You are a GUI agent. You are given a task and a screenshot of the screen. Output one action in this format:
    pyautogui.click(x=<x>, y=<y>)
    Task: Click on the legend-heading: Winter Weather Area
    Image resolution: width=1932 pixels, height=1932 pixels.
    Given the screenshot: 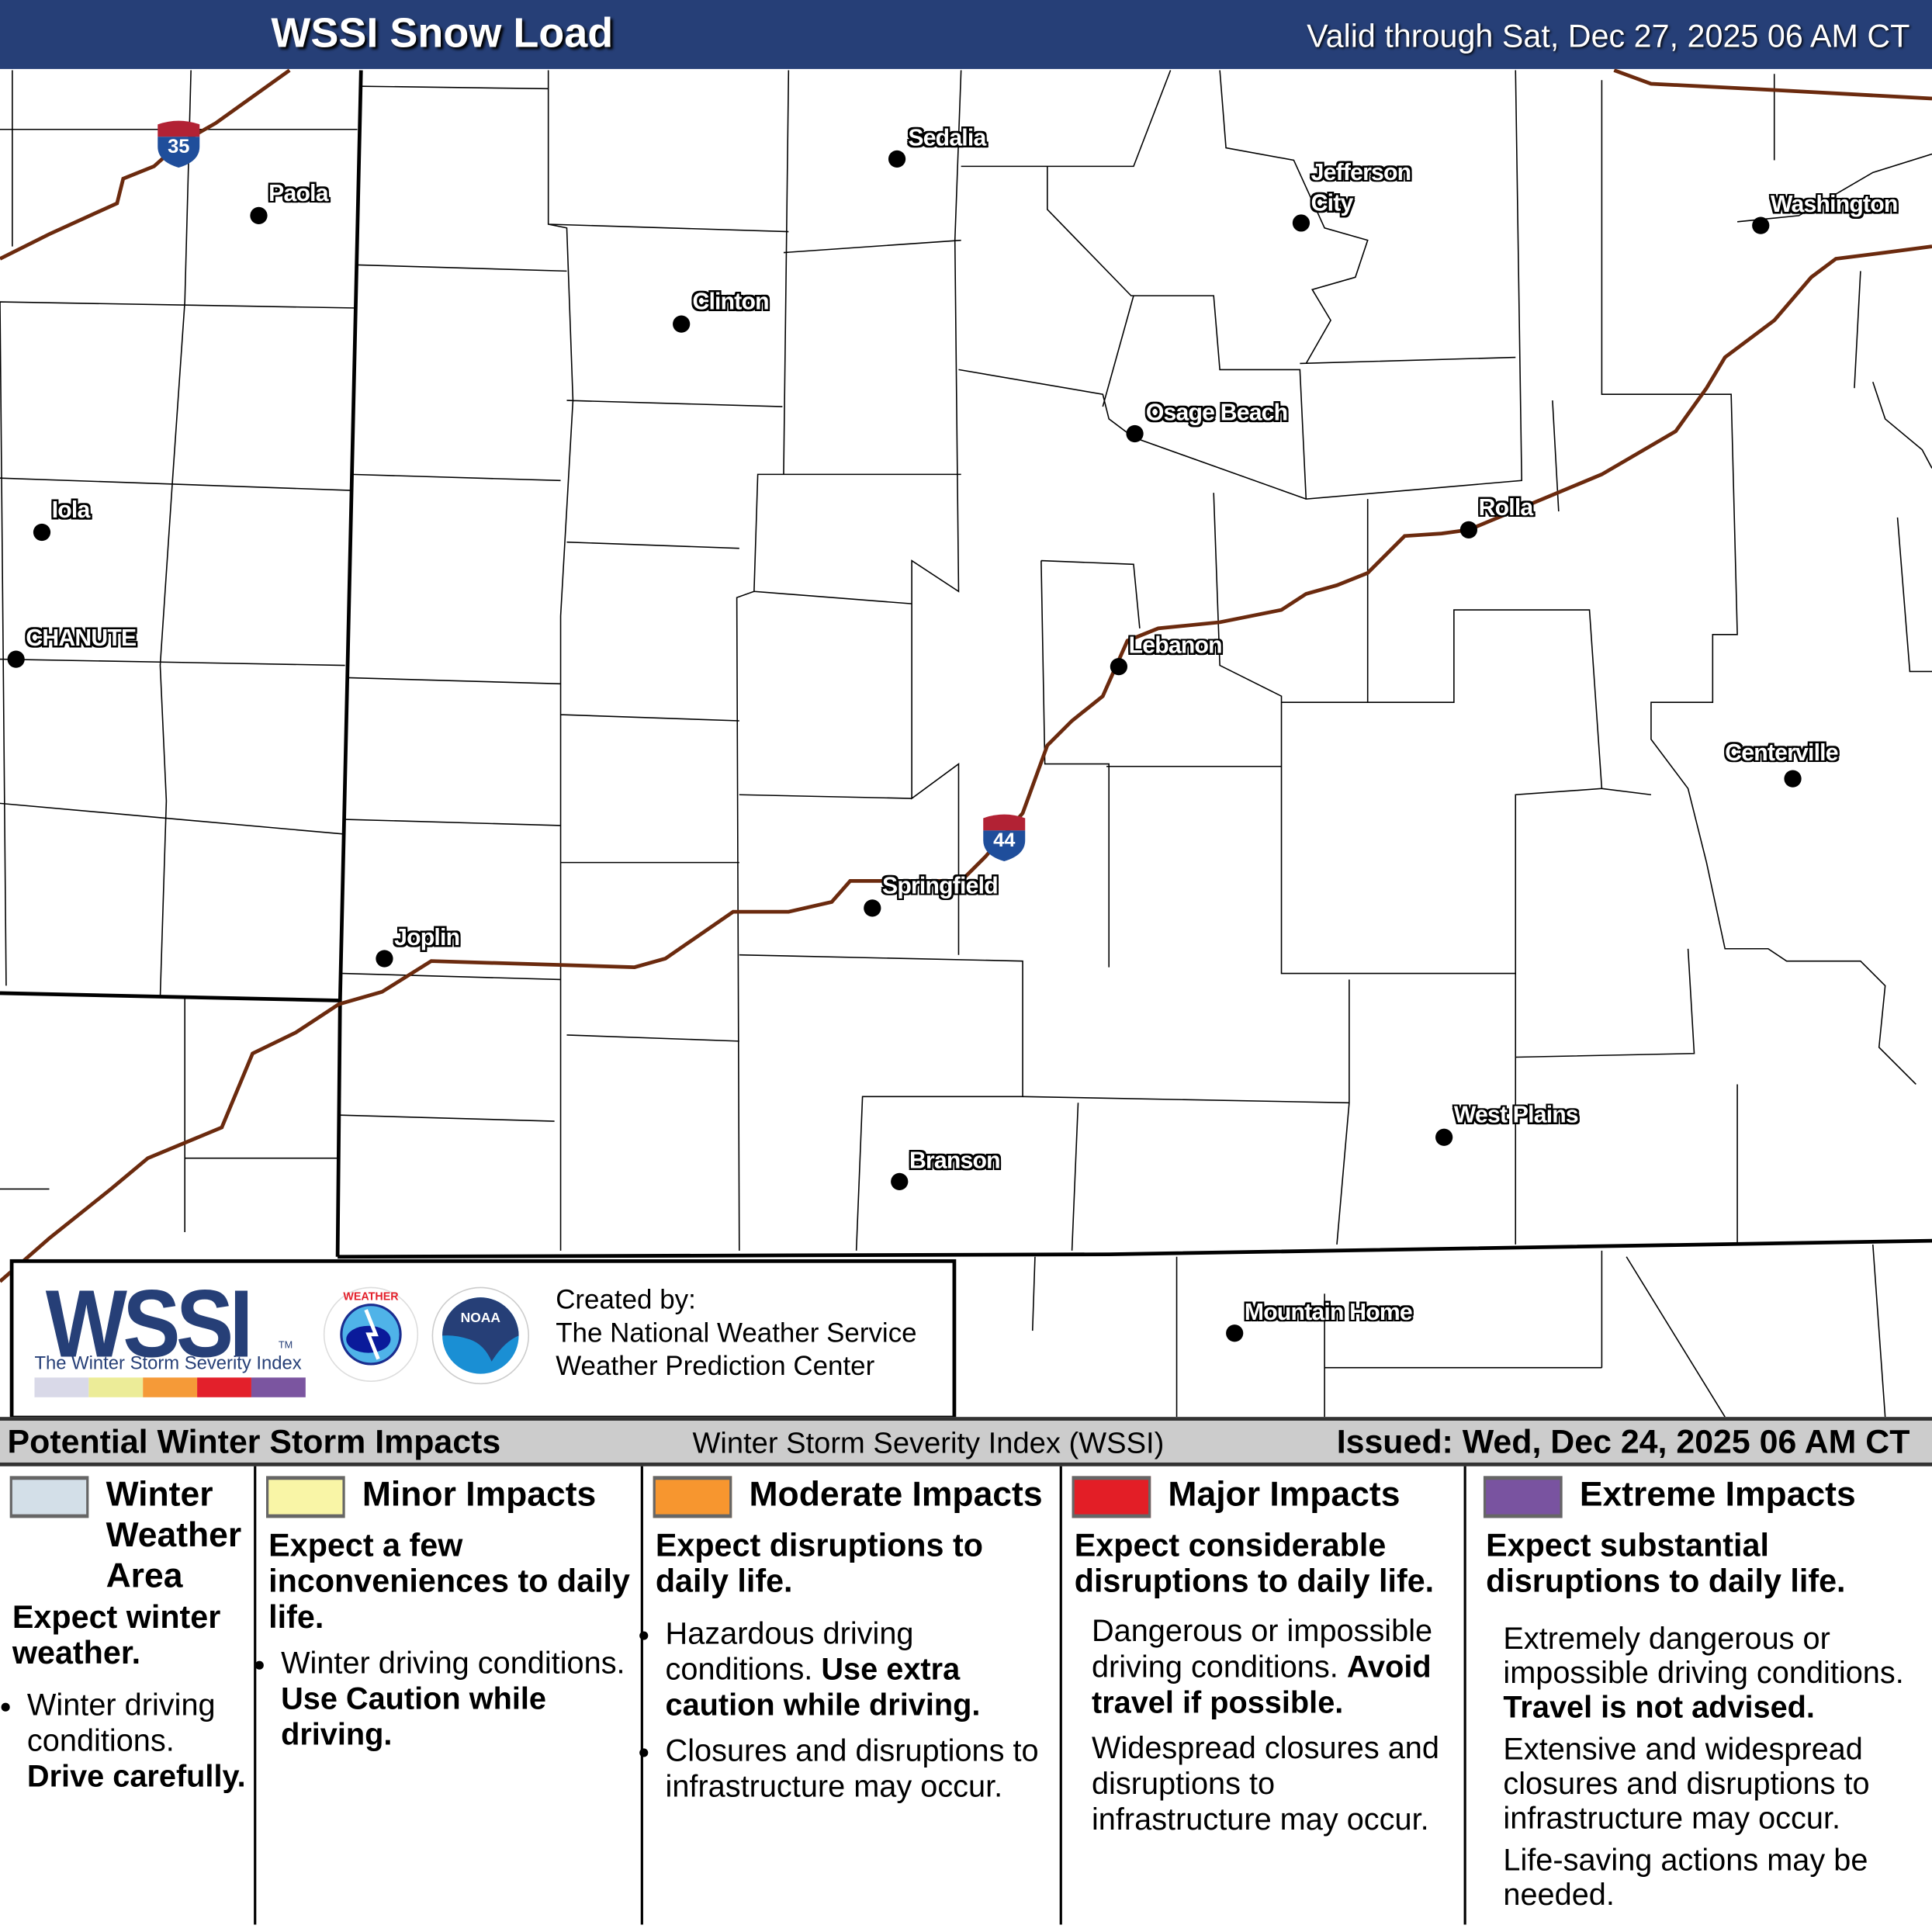 What is the action you would take?
    pyautogui.click(x=174, y=1534)
    